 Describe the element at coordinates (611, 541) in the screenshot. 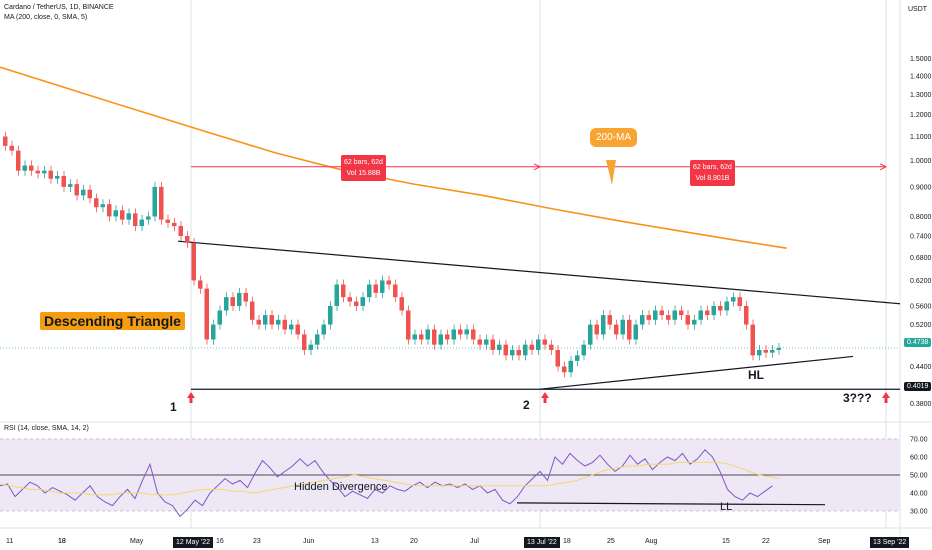

I see `time-tick-label: 25` at that location.